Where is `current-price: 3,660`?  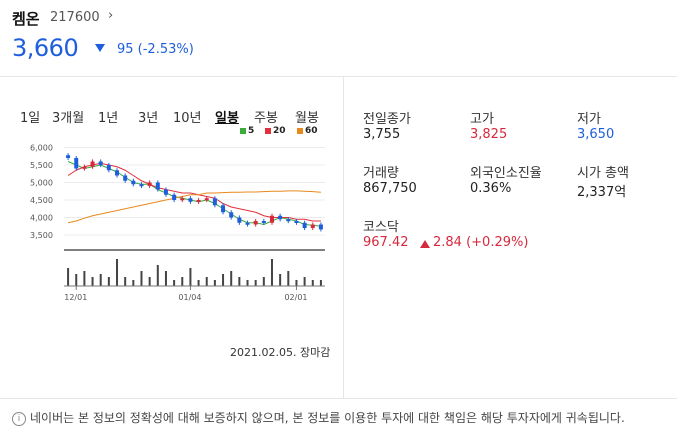
current-price: 3,660 is located at coordinates (45, 48).